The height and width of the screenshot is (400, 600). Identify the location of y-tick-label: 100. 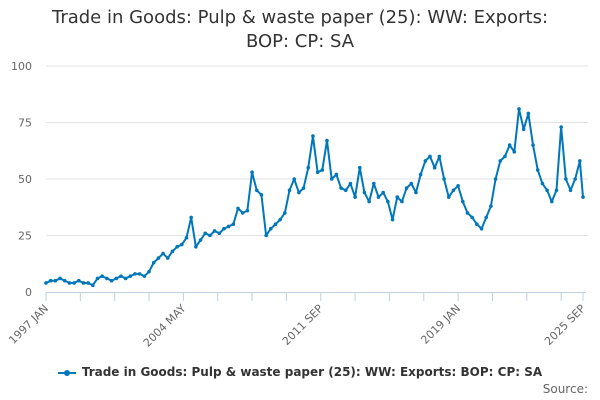
(21, 66).